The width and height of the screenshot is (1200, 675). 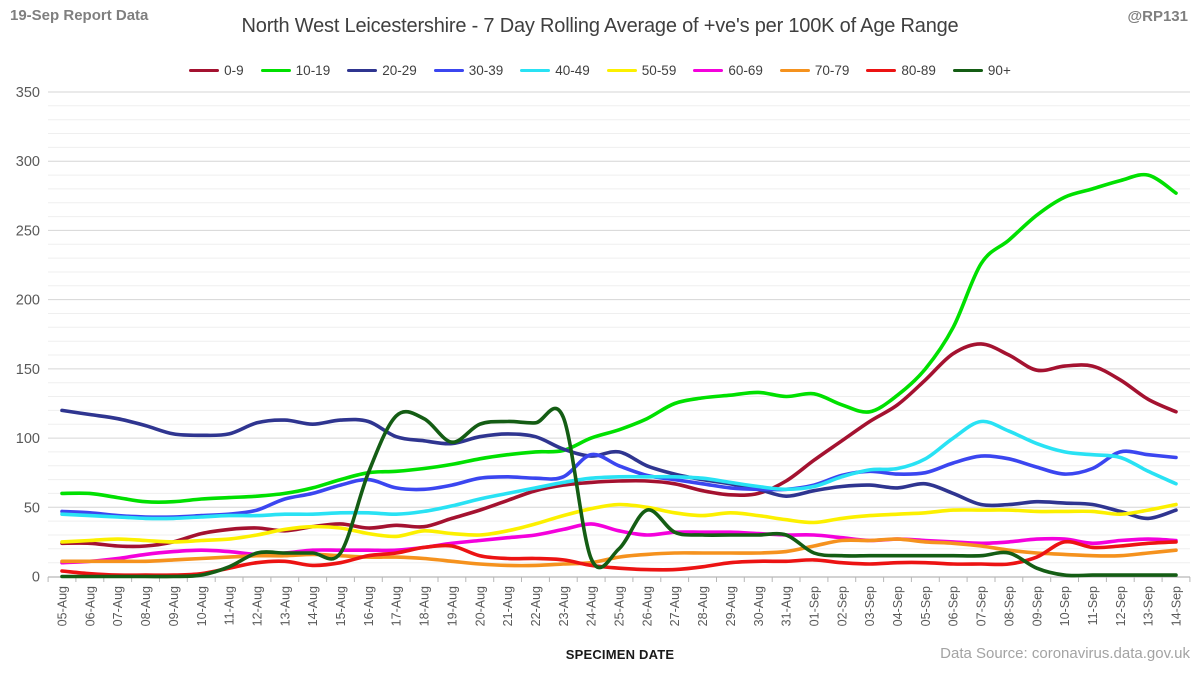 What do you see at coordinates (898, 606) in the screenshot?
I see `x-tick-label: 04-Sep` at bounding box center [898, 606].